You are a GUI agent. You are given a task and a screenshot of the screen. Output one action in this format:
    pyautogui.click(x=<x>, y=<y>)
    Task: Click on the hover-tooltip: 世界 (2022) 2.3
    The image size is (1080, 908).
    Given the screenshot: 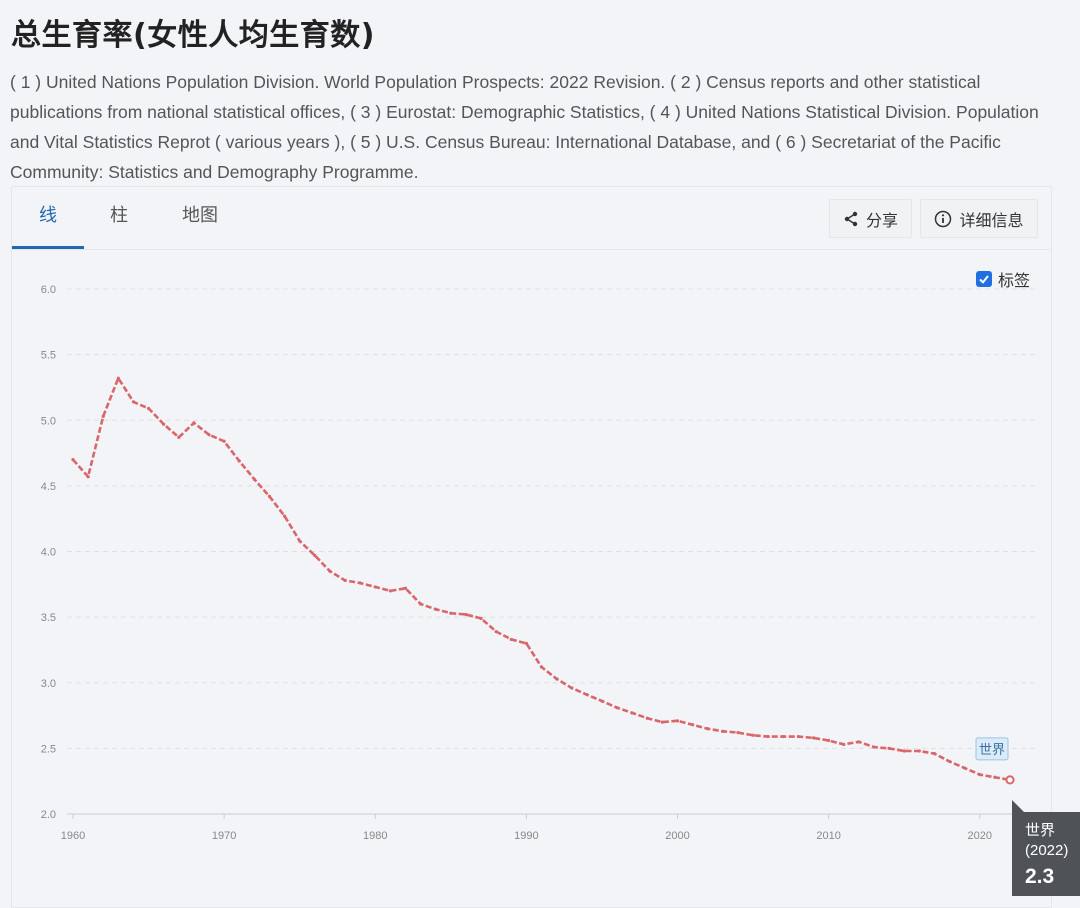 What is the action you would take?
    pyautogui.click(x=1046, y=854)
    